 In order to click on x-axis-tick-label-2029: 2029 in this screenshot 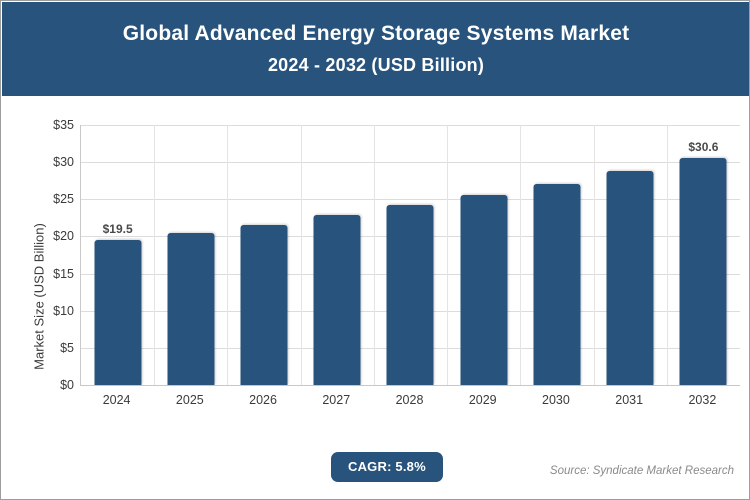, I will do `click(482, 400)`.